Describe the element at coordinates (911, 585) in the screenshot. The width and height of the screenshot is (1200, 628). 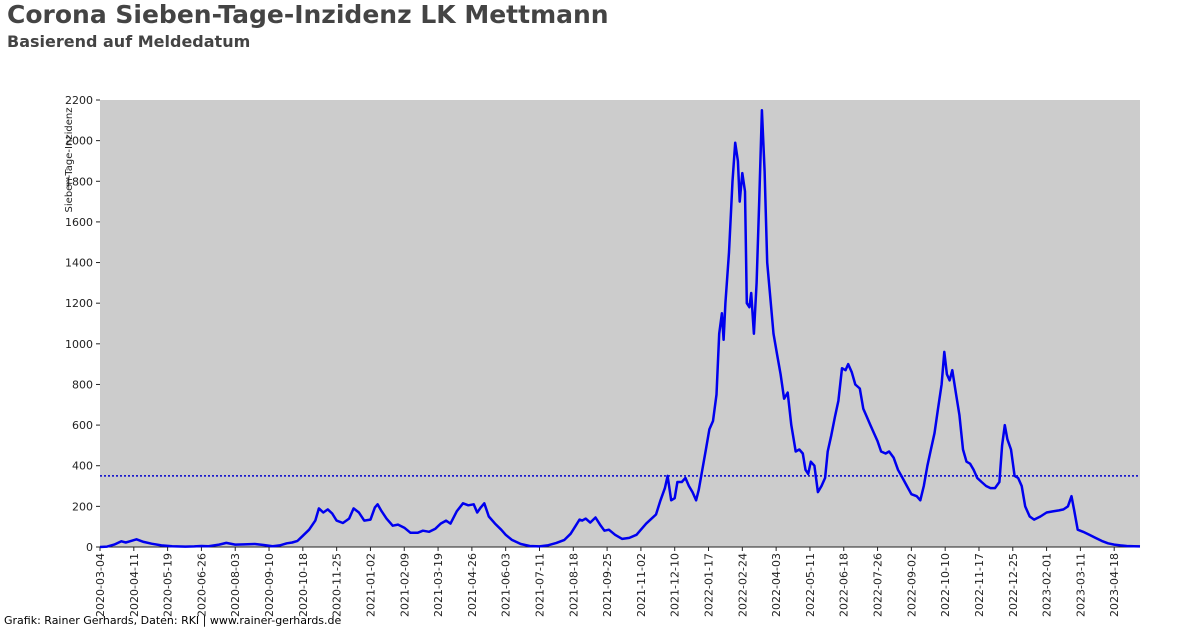
I see `x-tick-label: 2022-09-02` at that location.